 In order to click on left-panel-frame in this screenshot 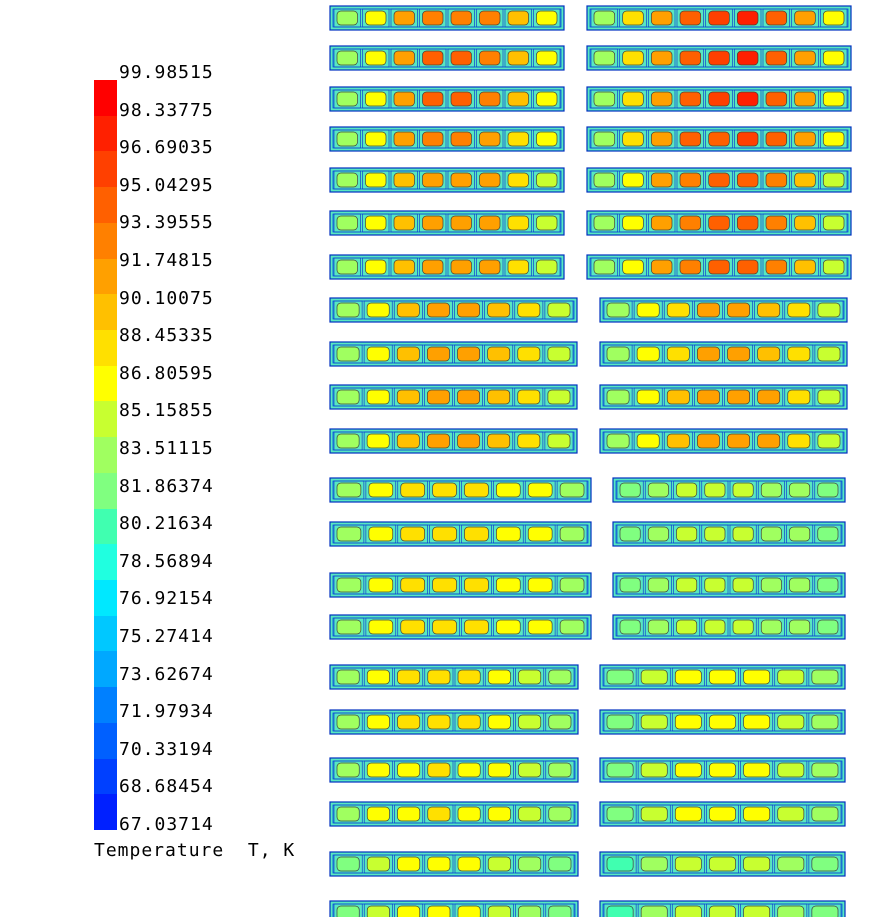, I will do `click(447, 180)`.